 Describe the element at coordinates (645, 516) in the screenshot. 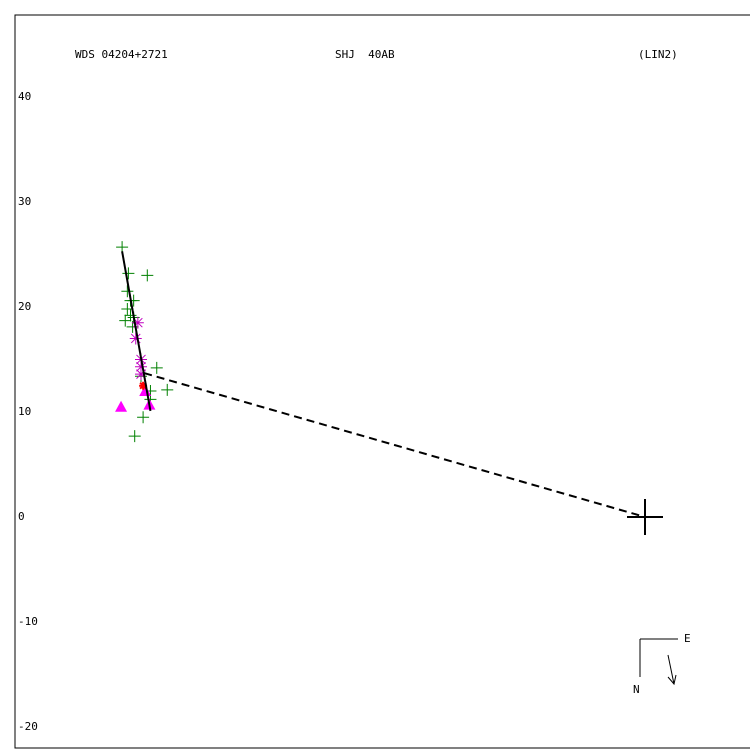

I see `origin-cross` at that location.